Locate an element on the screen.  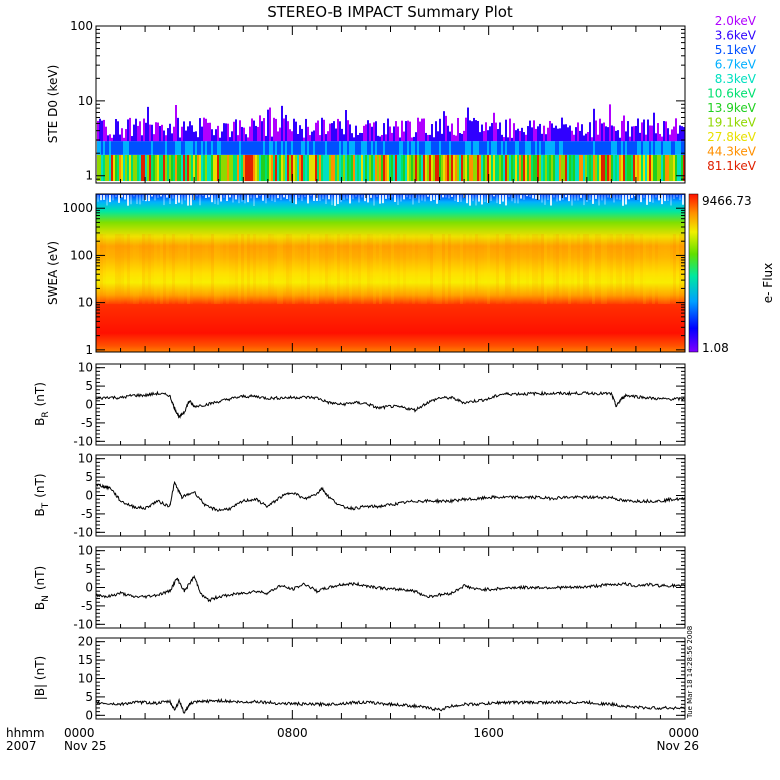
bt-tick-label: 0 is located at coordinates (89, 496).